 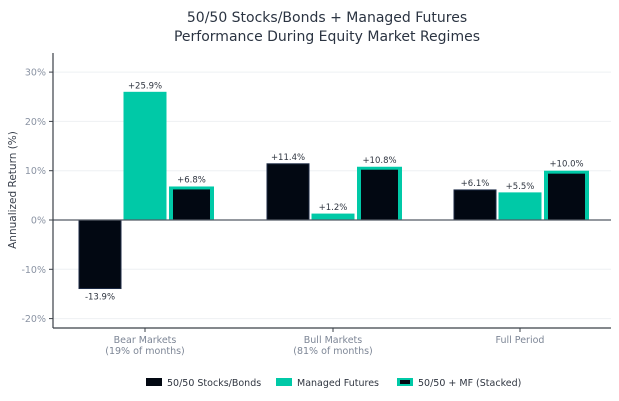 I want to click on chart-title-line-1: 50/50 Stocks/Bonds + Managed Futures, so click(x=327, y=18).